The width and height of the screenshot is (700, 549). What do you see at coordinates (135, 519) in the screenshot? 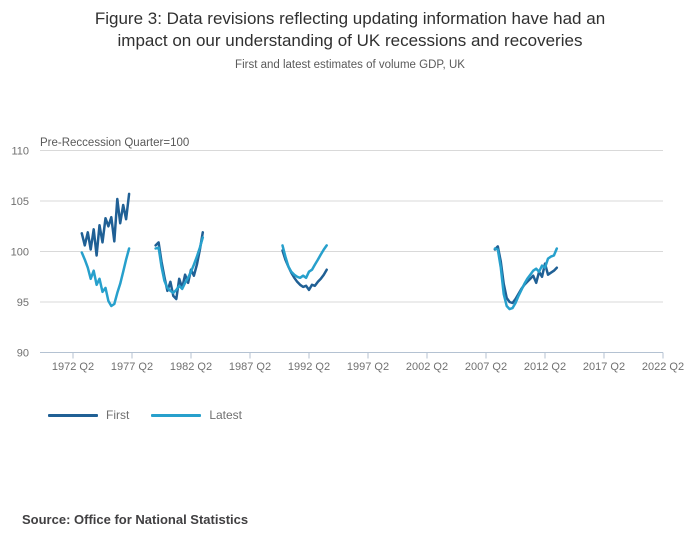
I see `source-note: Source: Office for National Statistics` at bounding box center [135, 519].